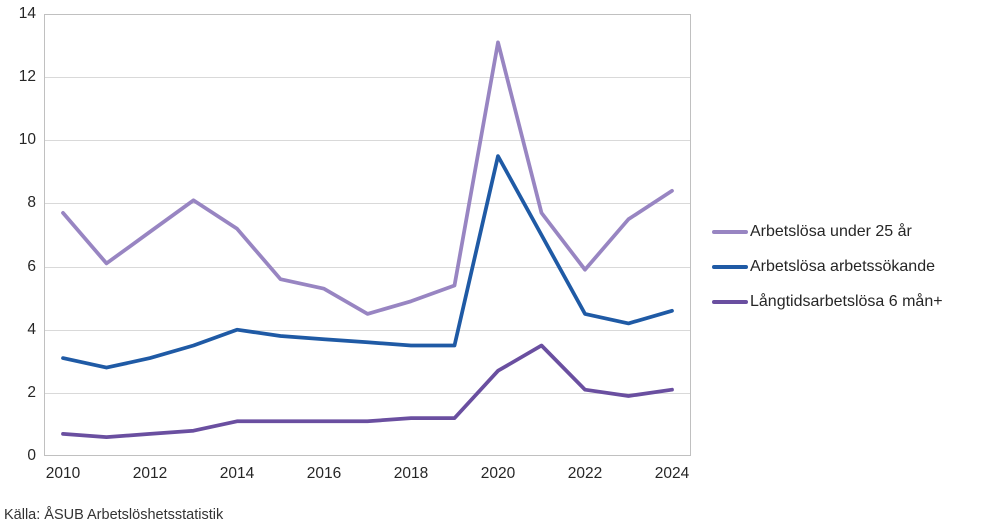 Image resolution: width=986 pixels, height=531 pixels. What do you see at coordinates (846, 301) in the screenshot?
I see `legend-label: Långtidsarbetslösa 6 mån+` at bounding box center [846, 301].